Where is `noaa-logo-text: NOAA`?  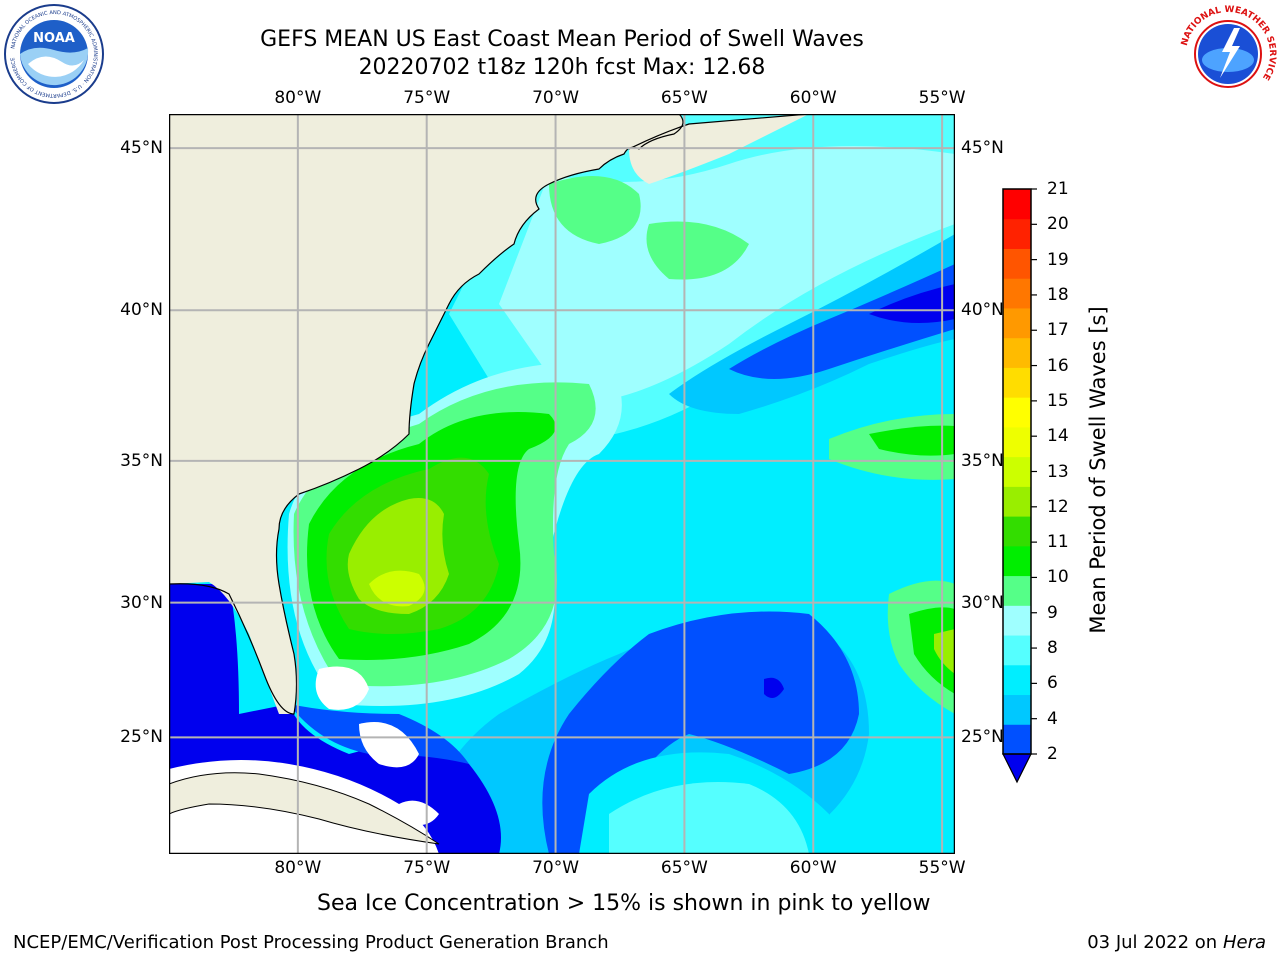 noaa-logo-text: NOAA is located at coordinates (54, 38).